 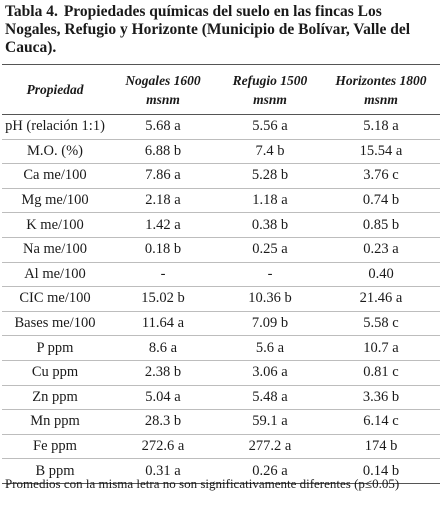 I want to click on header-horizontes: Horizontes 1800 msnm, so click(x=381, y=89).